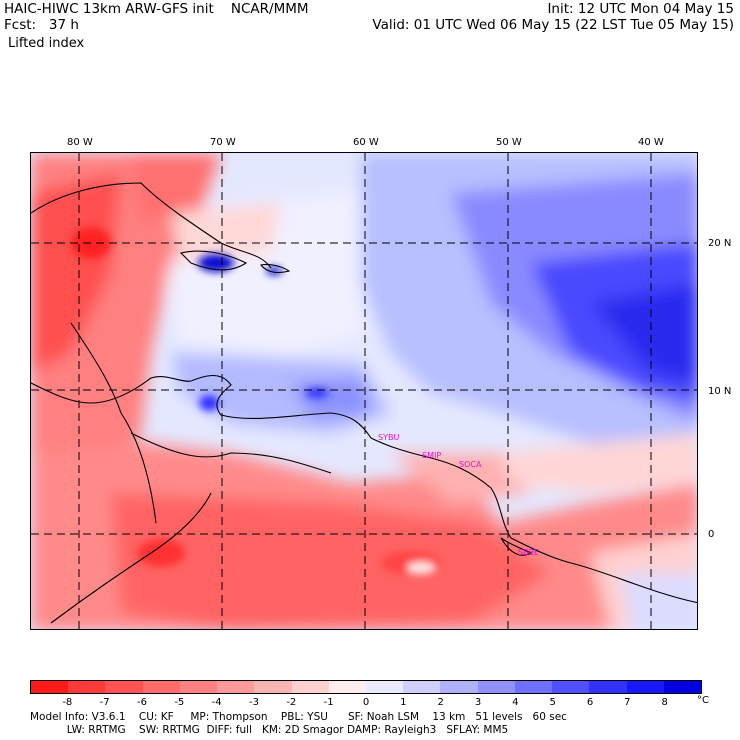 This screenshot has width=740, height=740. What do you see at coordinates (470, 464) in the screenshot?
I see `station-soca: SOCA` at bounding box center [470, 464].